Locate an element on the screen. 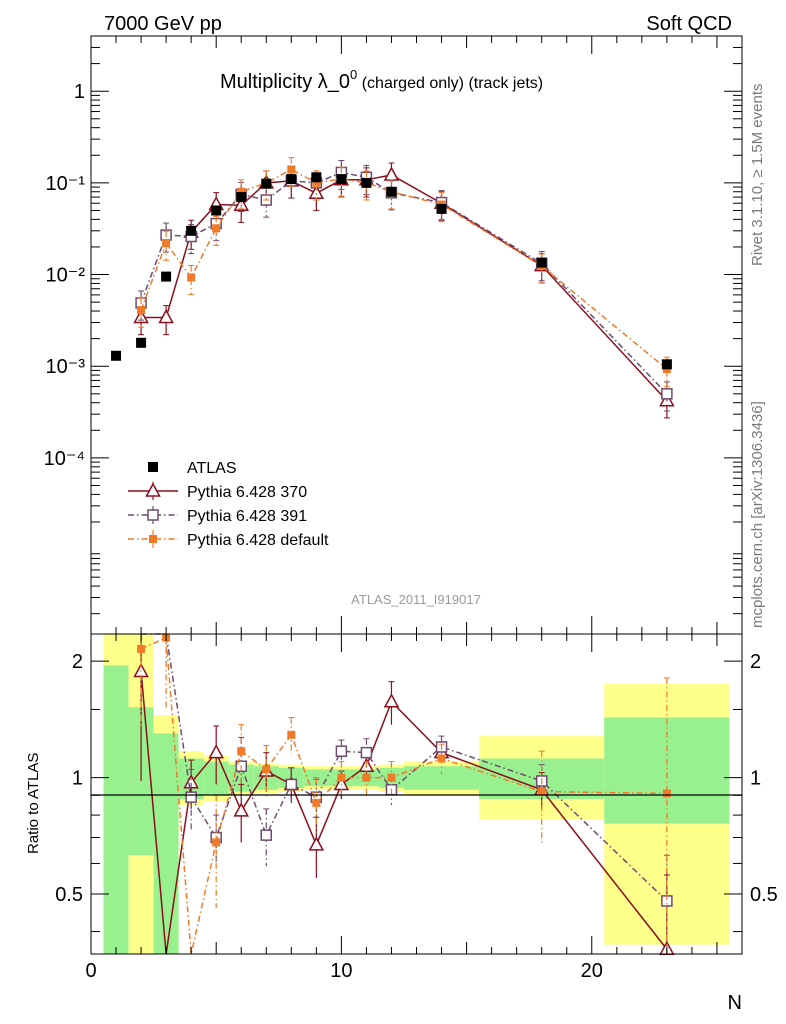 This screenshot has height=1024, width=786. main-title-sup: 0 is located at coordinates (353, 74).